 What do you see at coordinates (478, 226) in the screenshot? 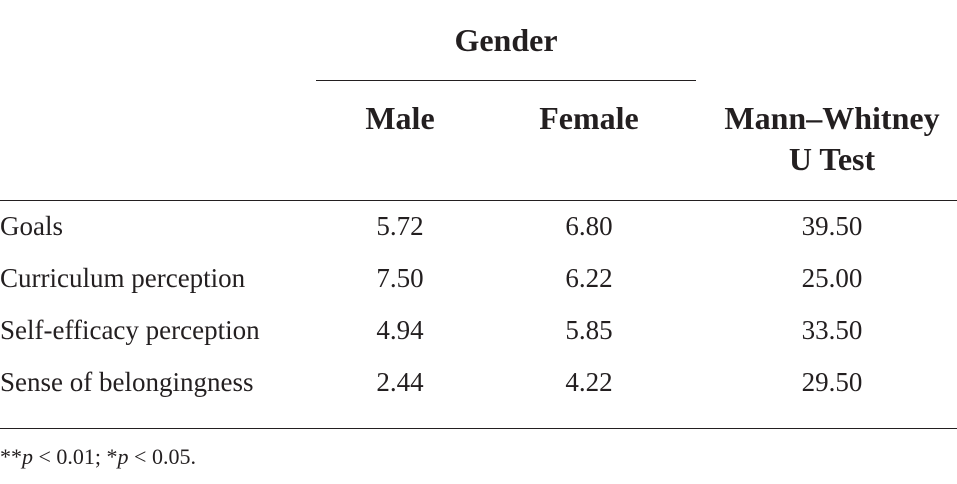
I see `table-row: Goals 5.72 6.80 39.50` at bounding box center [478, 226].